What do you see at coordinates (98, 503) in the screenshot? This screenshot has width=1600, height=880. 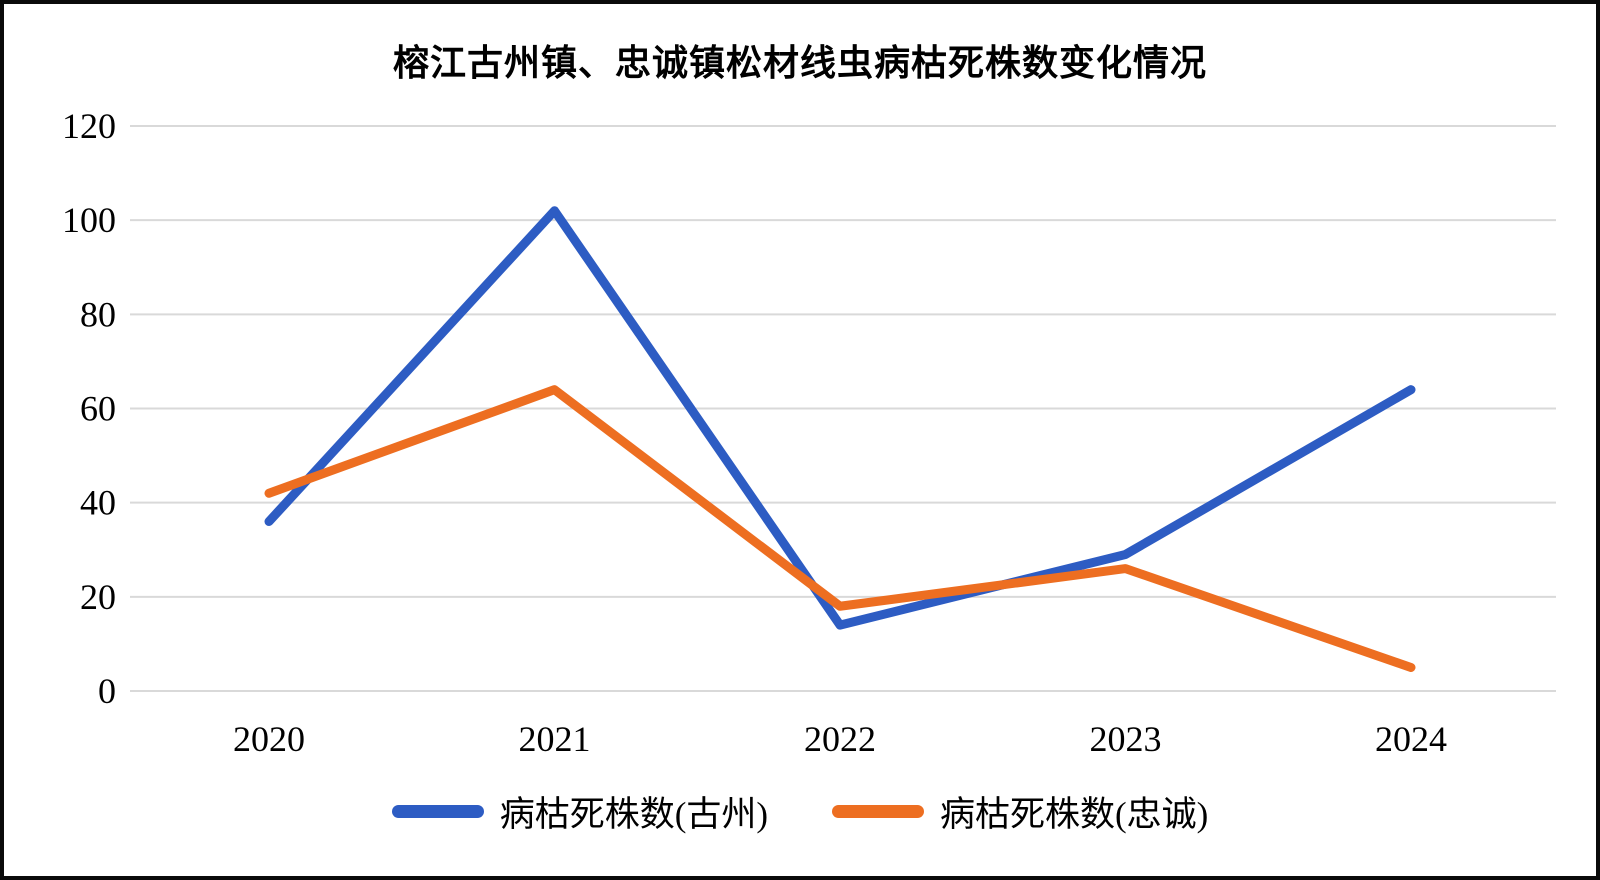 I see `y-axis-tick-label: 40` at bounding box center [98, 503].